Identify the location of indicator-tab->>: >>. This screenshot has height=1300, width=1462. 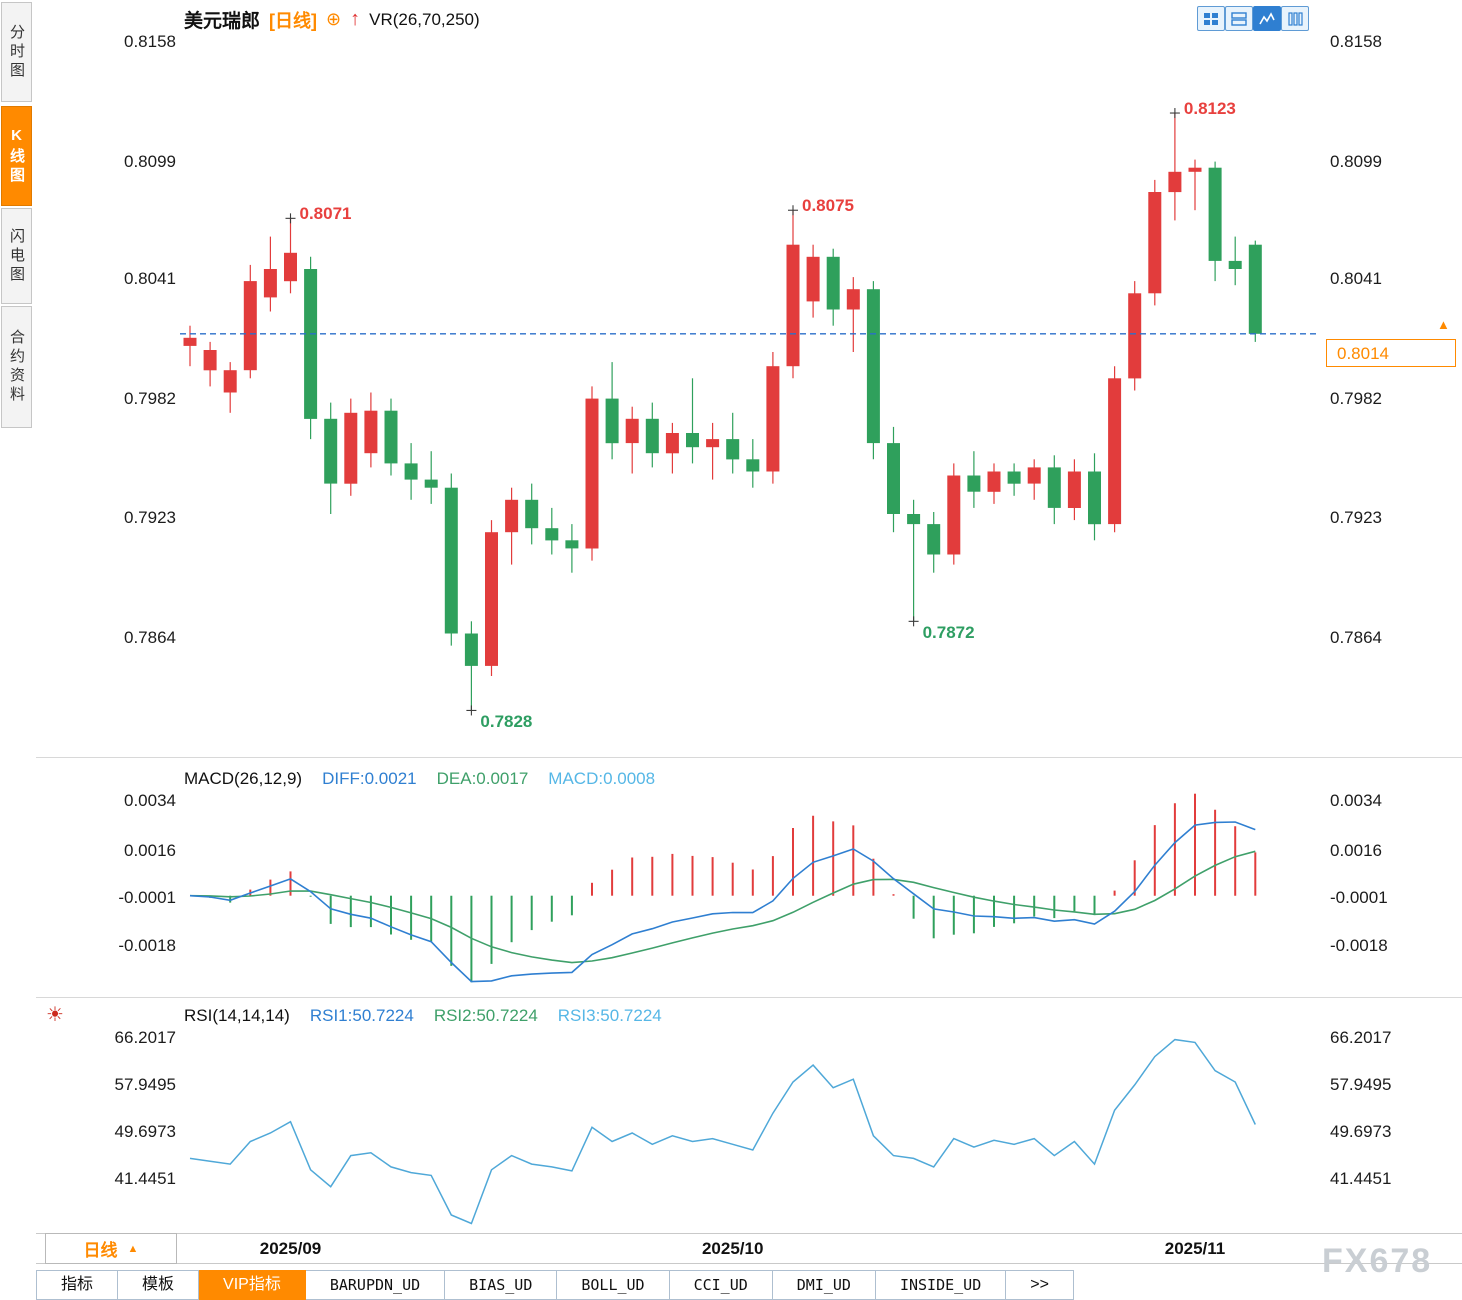
(1040, 1285).